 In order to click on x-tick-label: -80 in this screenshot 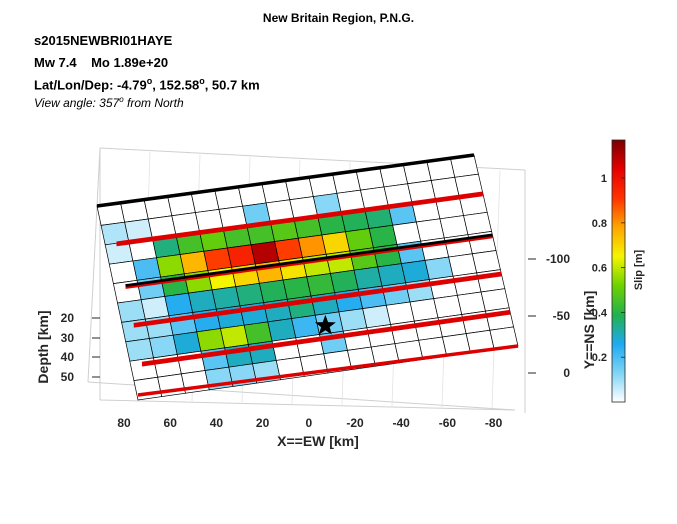, I will do `click(494, 423)`.